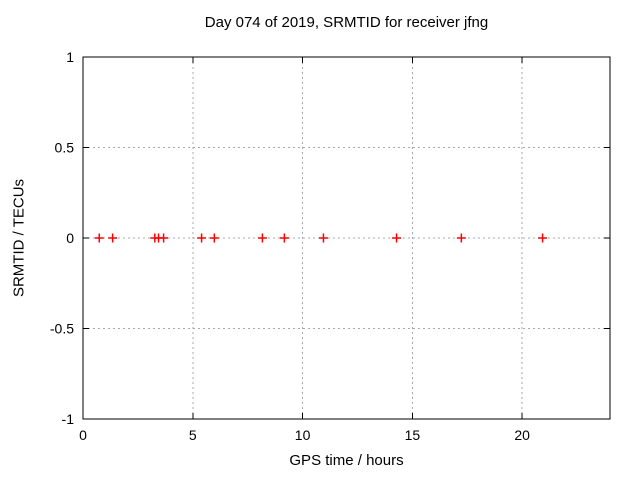 The width and height of the screenshot is (640, 480). I want to click on y-tick-label: 1, so click(70, 57).